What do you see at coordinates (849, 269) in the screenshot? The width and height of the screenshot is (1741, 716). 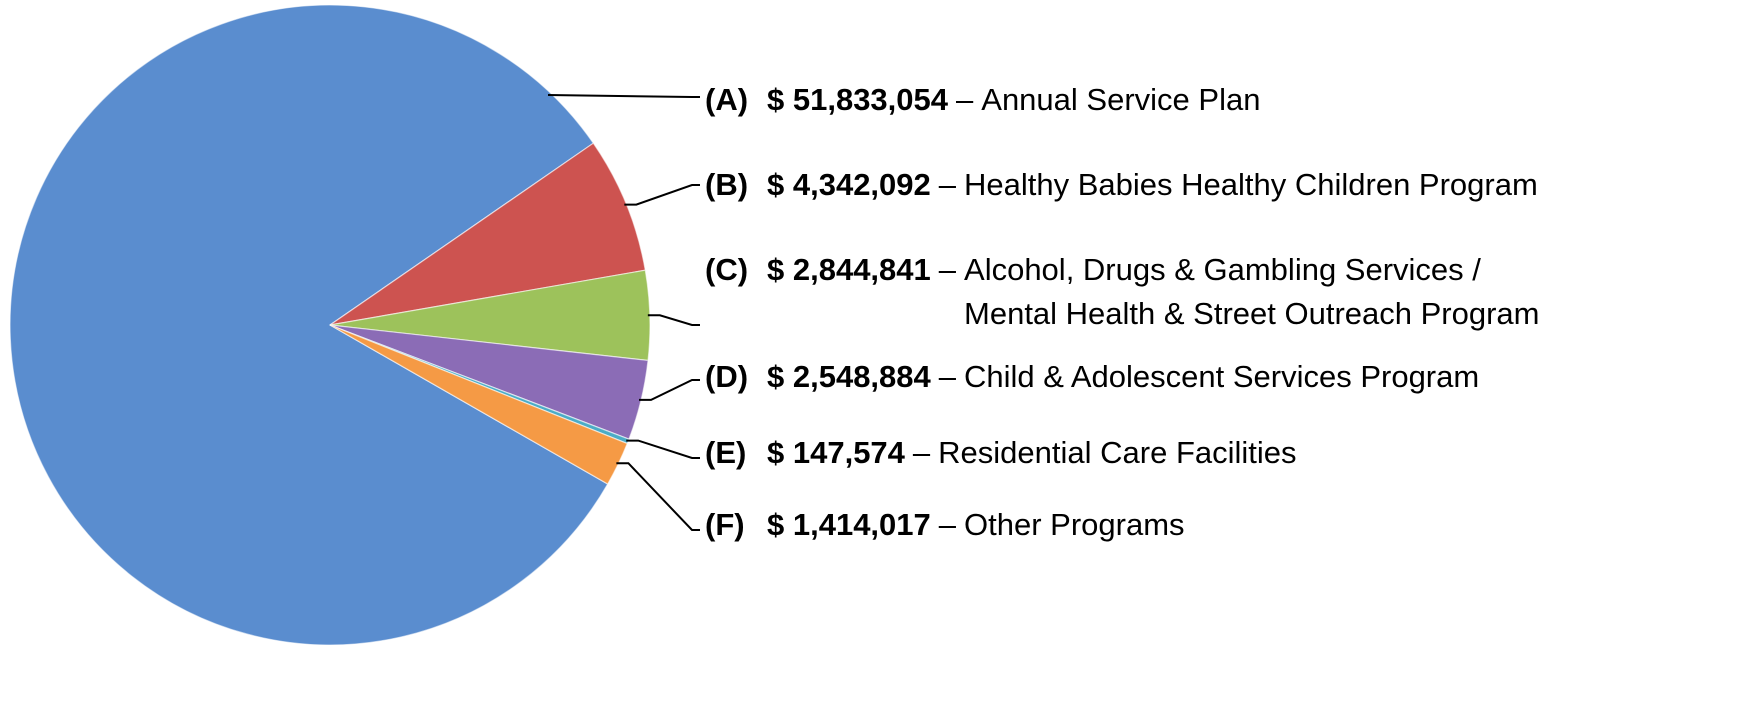 I see `value-label: $ 2,844,841` at bounding box center [849, 269].